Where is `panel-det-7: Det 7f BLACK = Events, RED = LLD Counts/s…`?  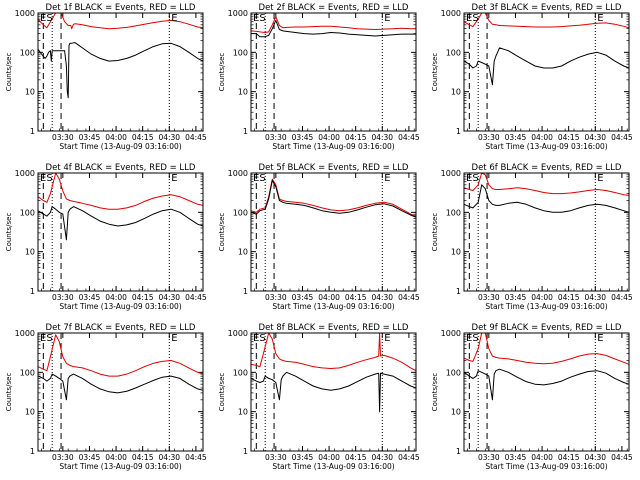
panel-det-7: Det 7f BLACK = Events, RED = LLD Counts/s… is located at coordinates (106, 397).